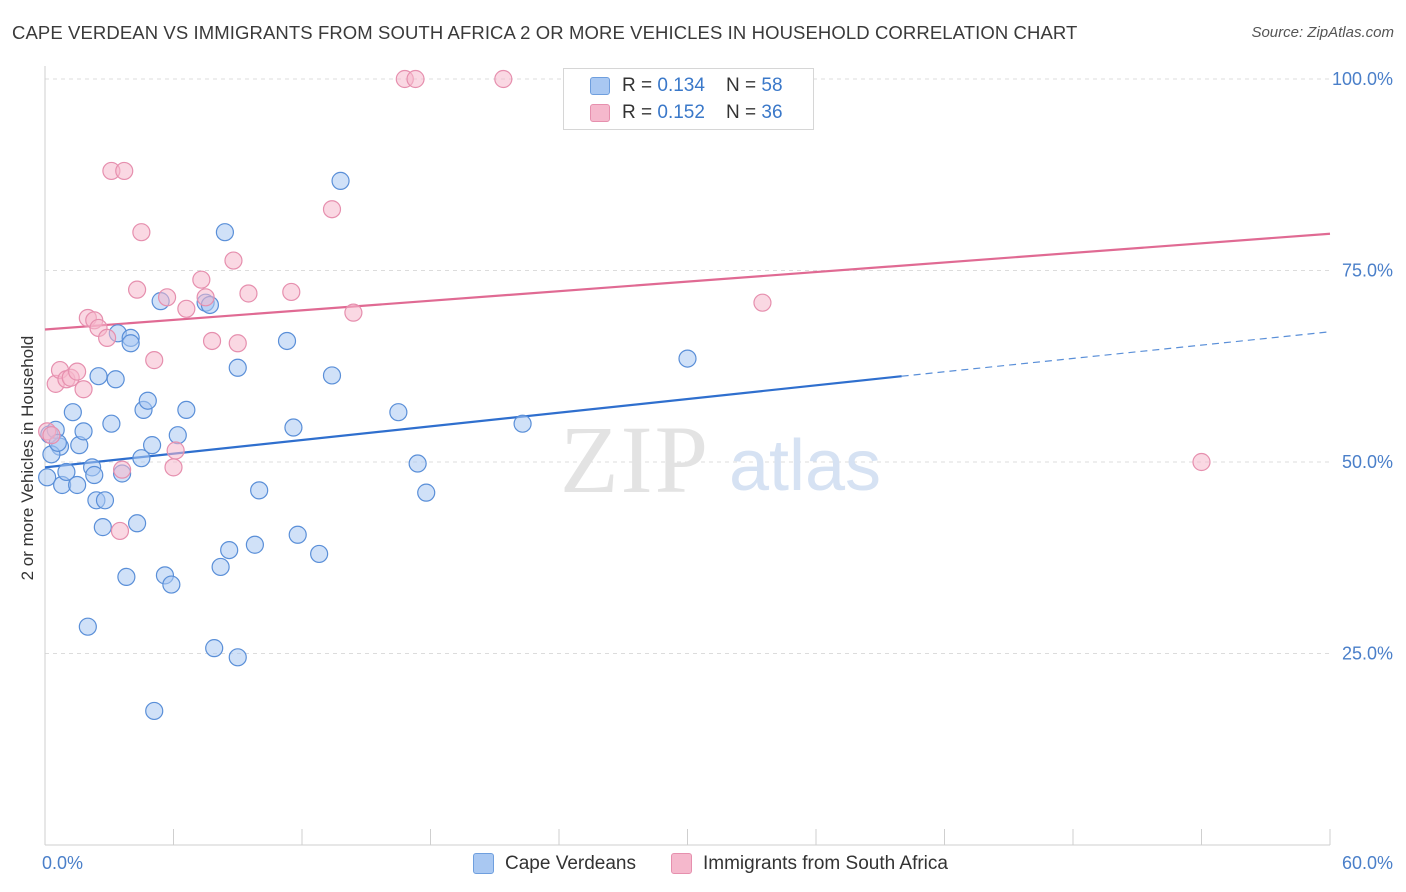 This screenshot has width=1406, height=892. What do you see at coordinates (635, 459) in the screenshot?
I see `watermark-zip: ZIP` at bounding box center [635, 459].